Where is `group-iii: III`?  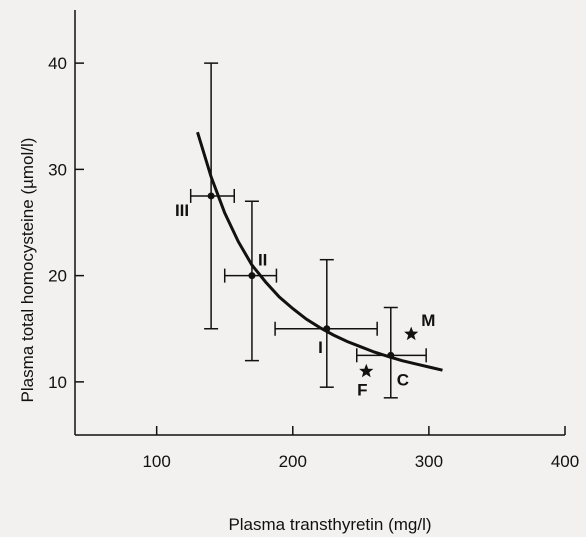
group-iii: III is located at coordinates (205, 196).